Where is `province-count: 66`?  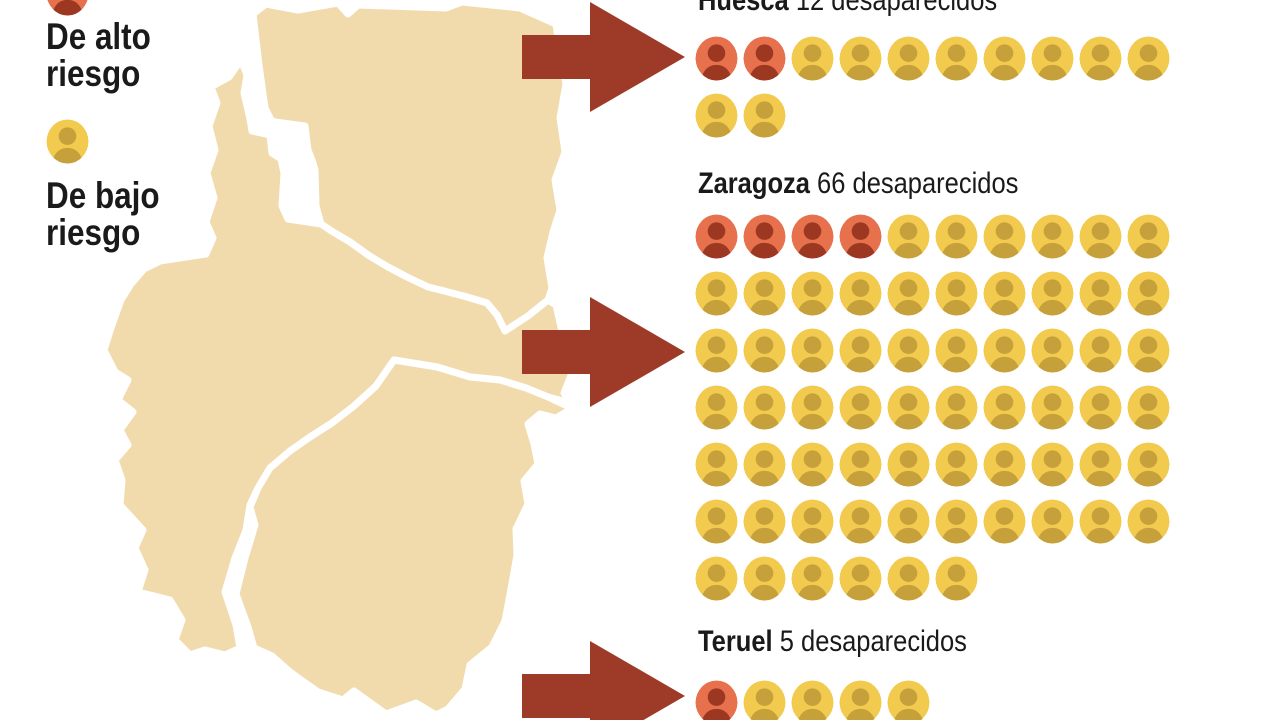
province-count: 66 is located at coordinates (831, 183).